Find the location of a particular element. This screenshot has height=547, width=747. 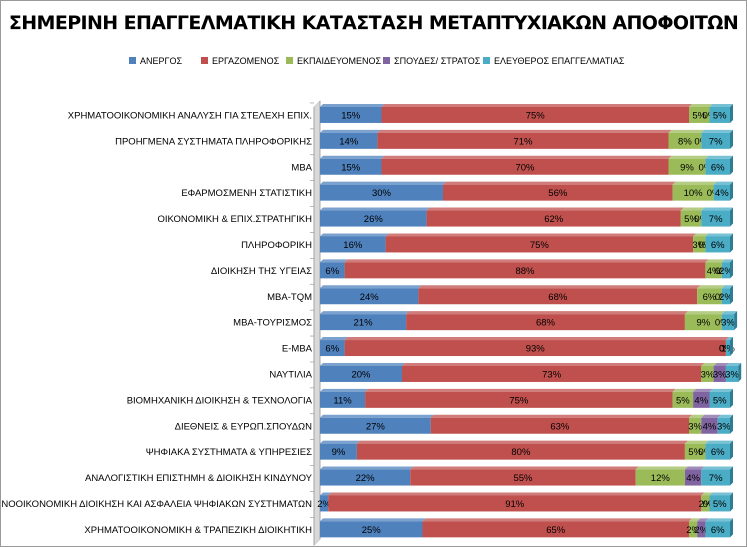

category-label: MBA-TQM is located at coordinates (289, 297).